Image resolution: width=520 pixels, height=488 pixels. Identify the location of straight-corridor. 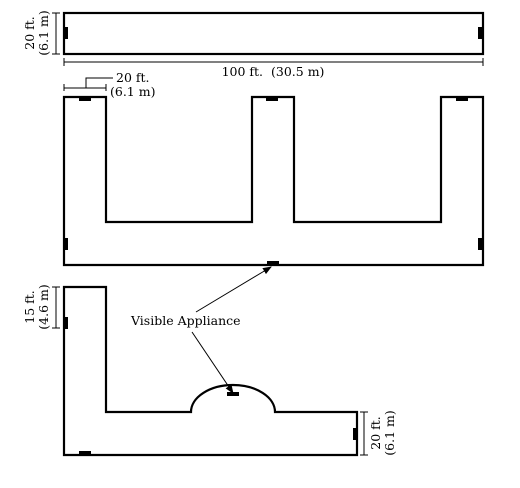
(273, 33).